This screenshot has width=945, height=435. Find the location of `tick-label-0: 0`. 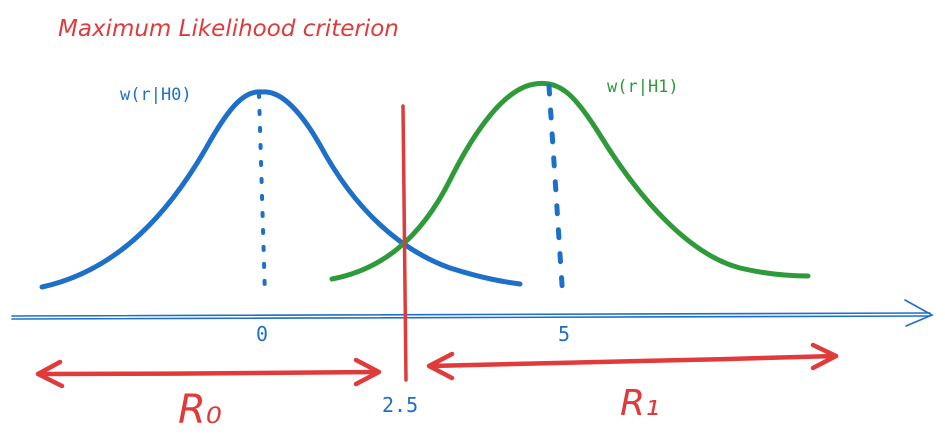

tick-label-0: 0 is located at coordinates (262, 334).